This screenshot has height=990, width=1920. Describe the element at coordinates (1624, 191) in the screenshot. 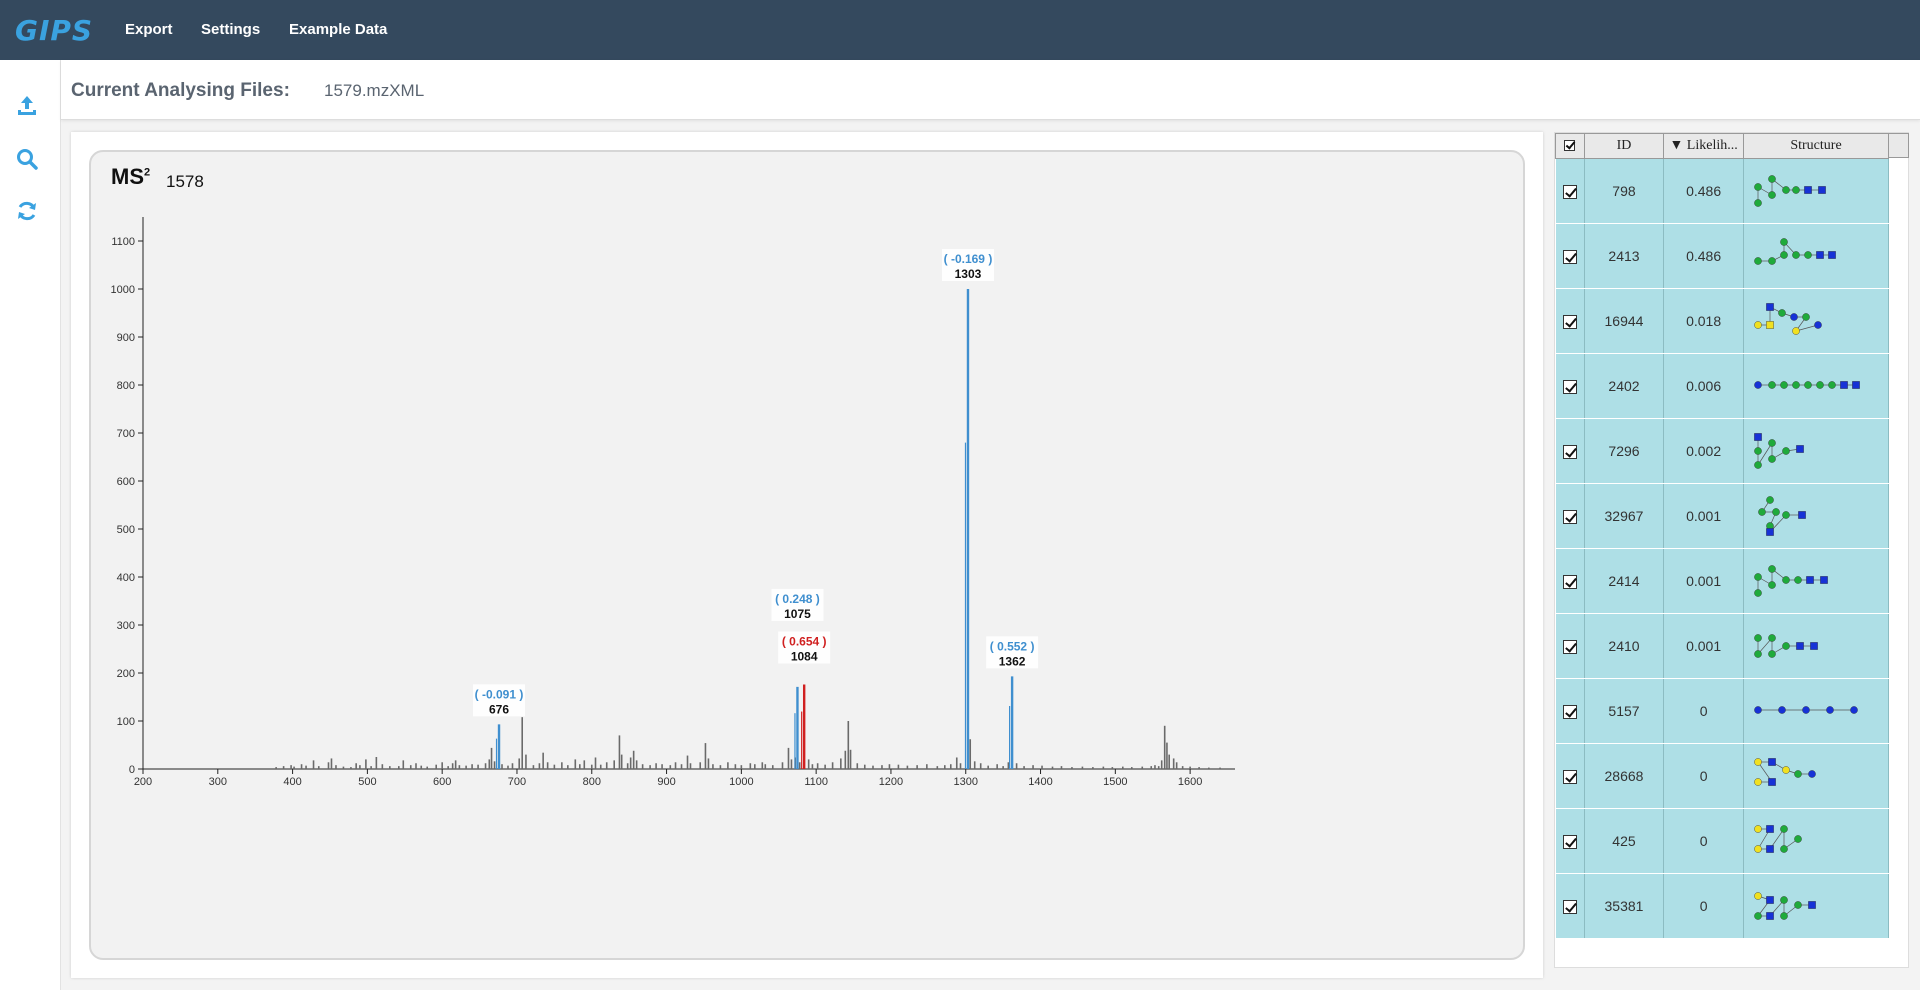

I see `row-id: 798` at that location.